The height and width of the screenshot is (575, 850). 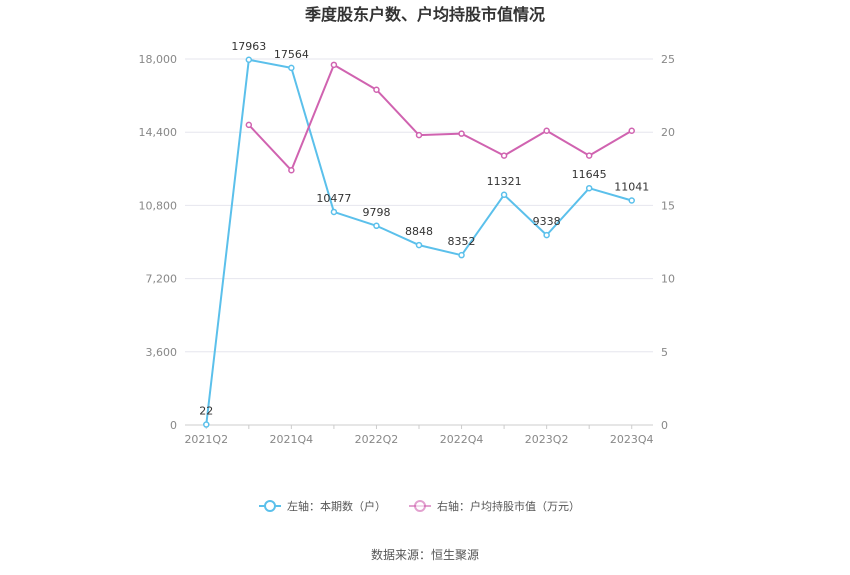 What do you see at coordinates (377, 439) in the screenshot?
I see `x-tick-label: 2022Q2` at bounding box center [377, 439].